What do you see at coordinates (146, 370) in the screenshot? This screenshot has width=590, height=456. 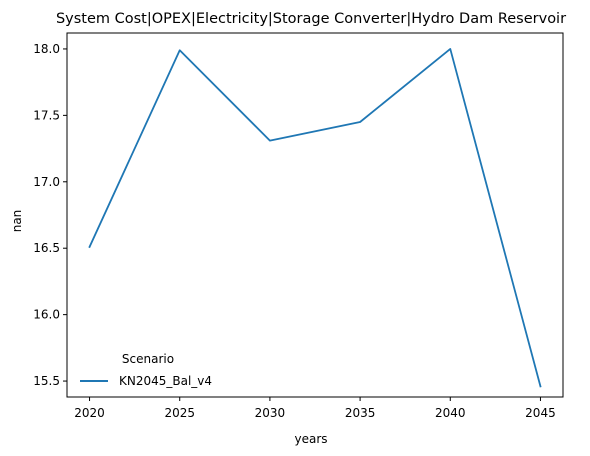 I see `legend: Scenario KN2045_Bal_v4` at bounding box center [146, 370].